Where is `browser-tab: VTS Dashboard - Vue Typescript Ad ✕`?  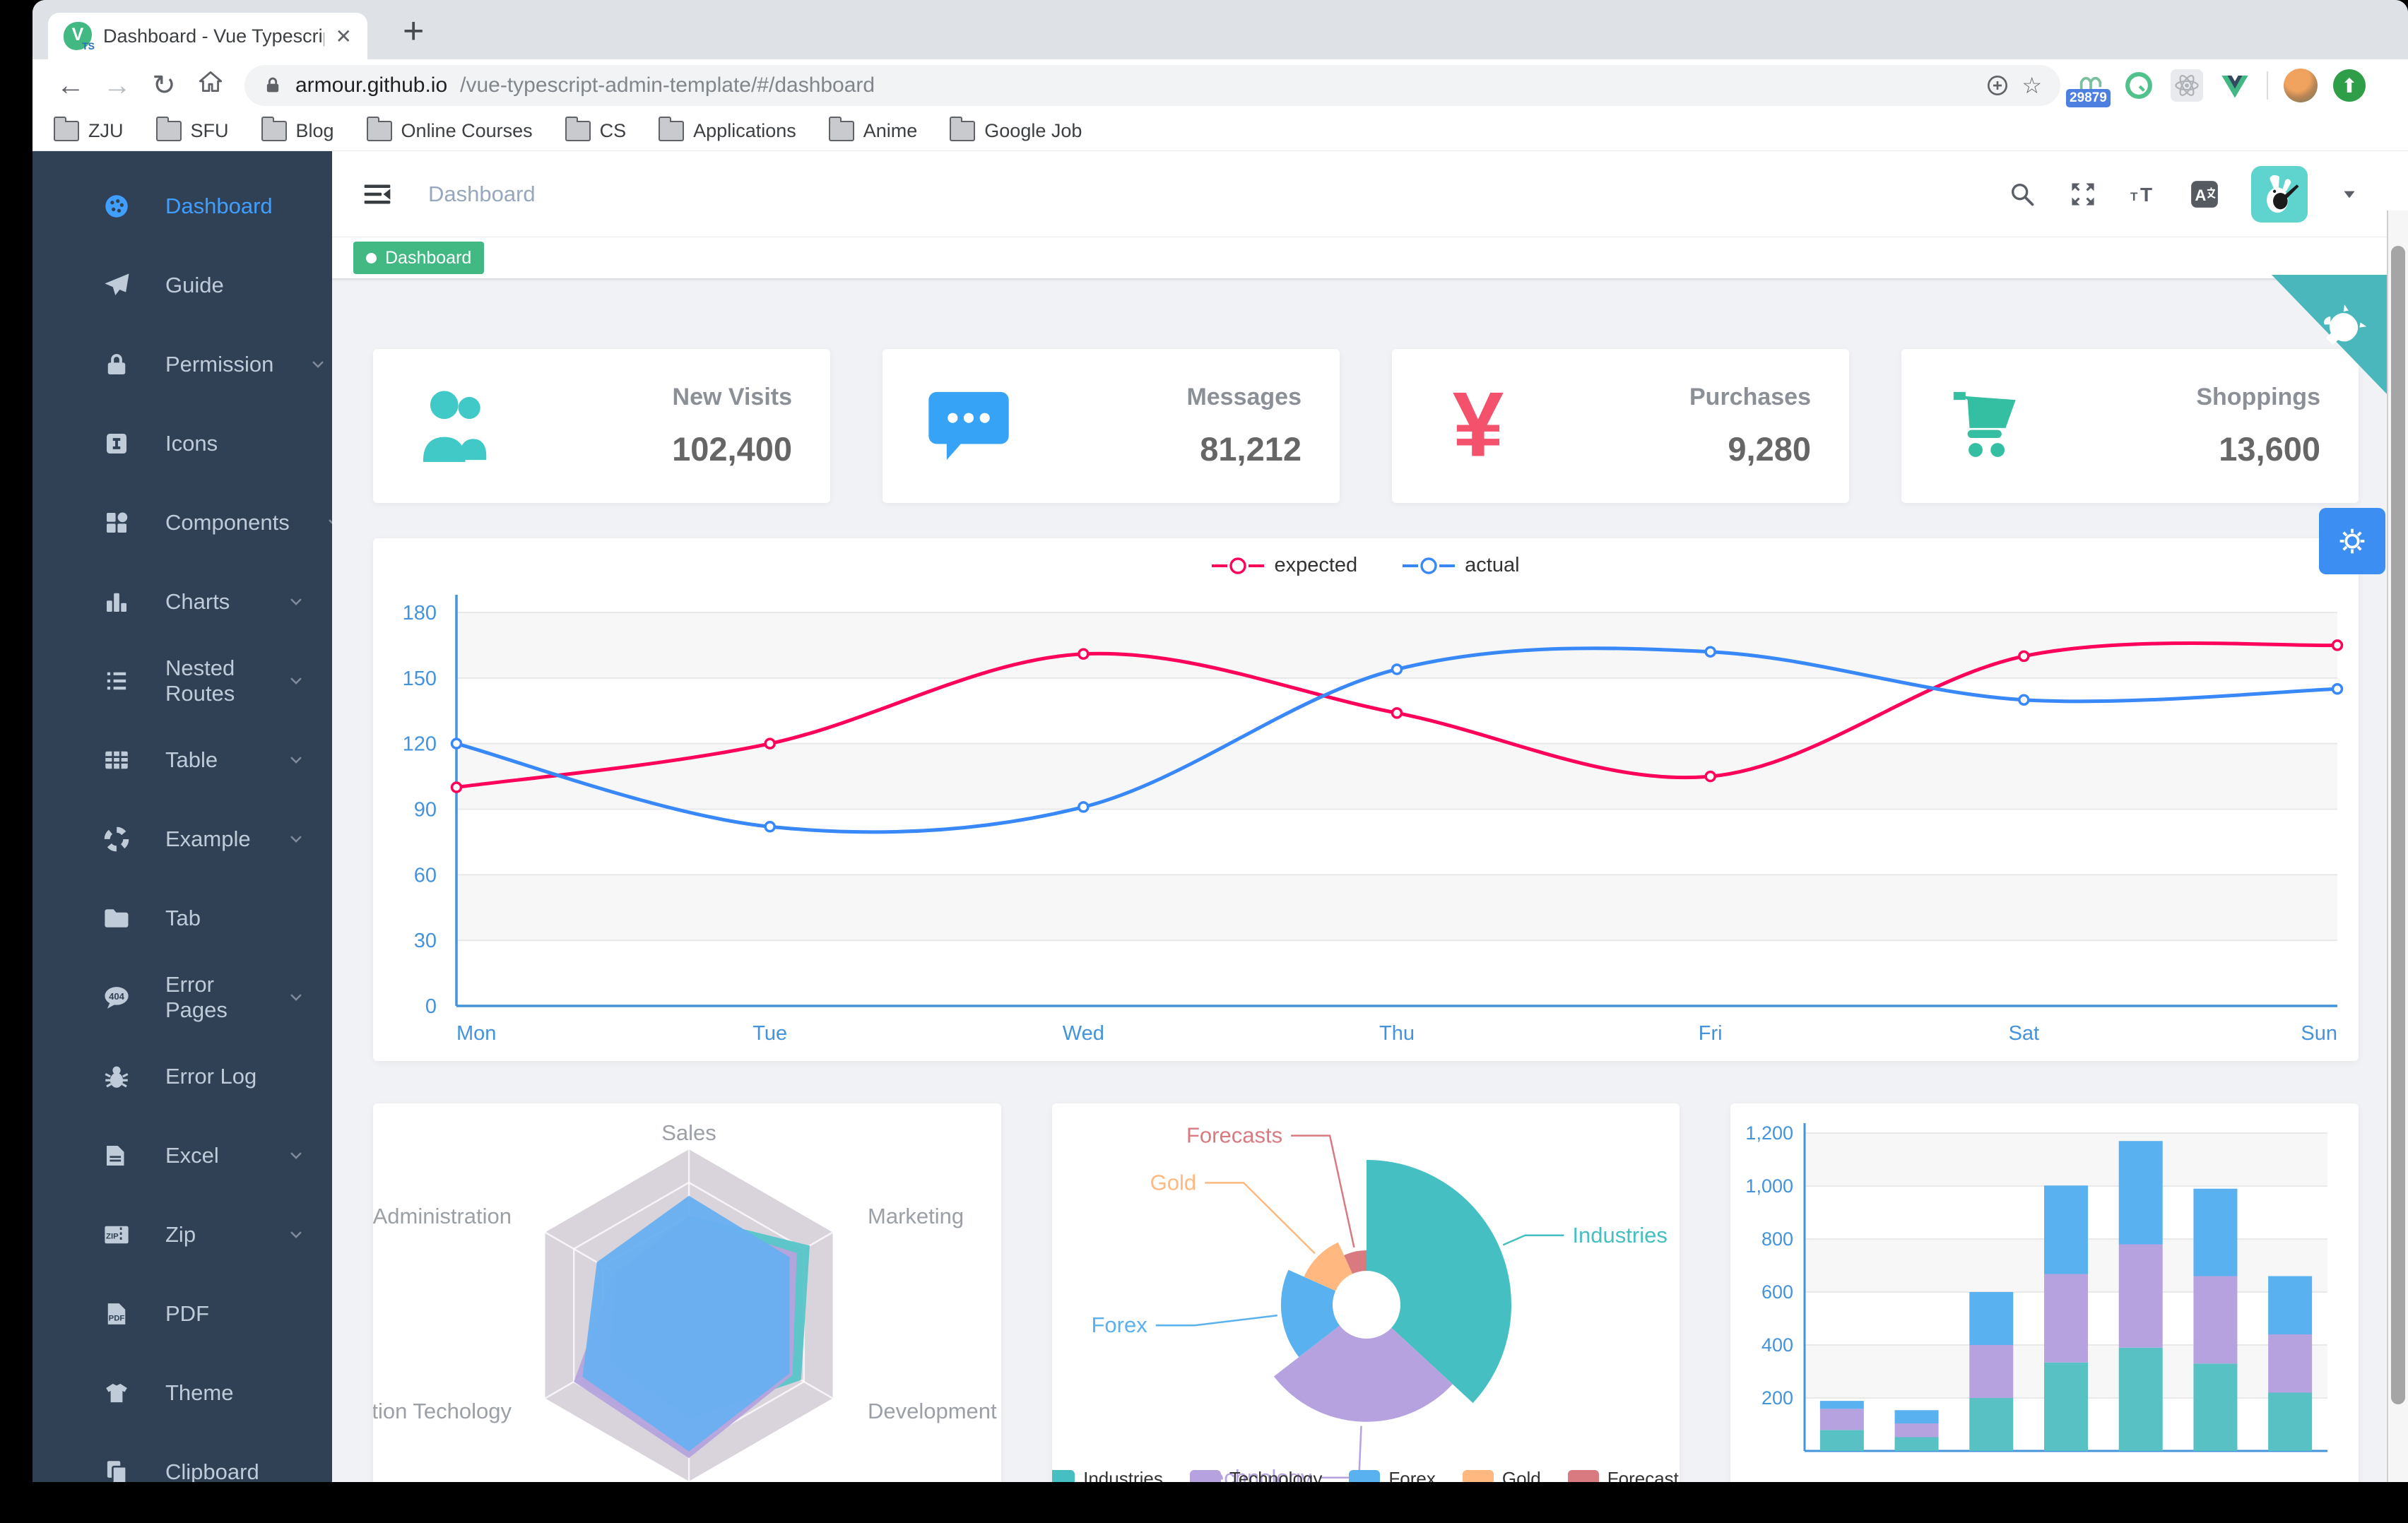 browser-tab: VTS Dashboard - Vue Typescript Ad ✕ is located at coordinates (207, 36).